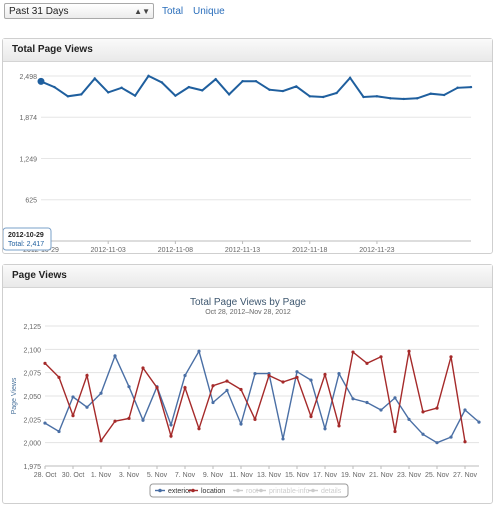  What do you see at coordinates (45, 475) in the screenshot?
I see `x-tick-label: 28. Oct` at bounding box center [45, 475].